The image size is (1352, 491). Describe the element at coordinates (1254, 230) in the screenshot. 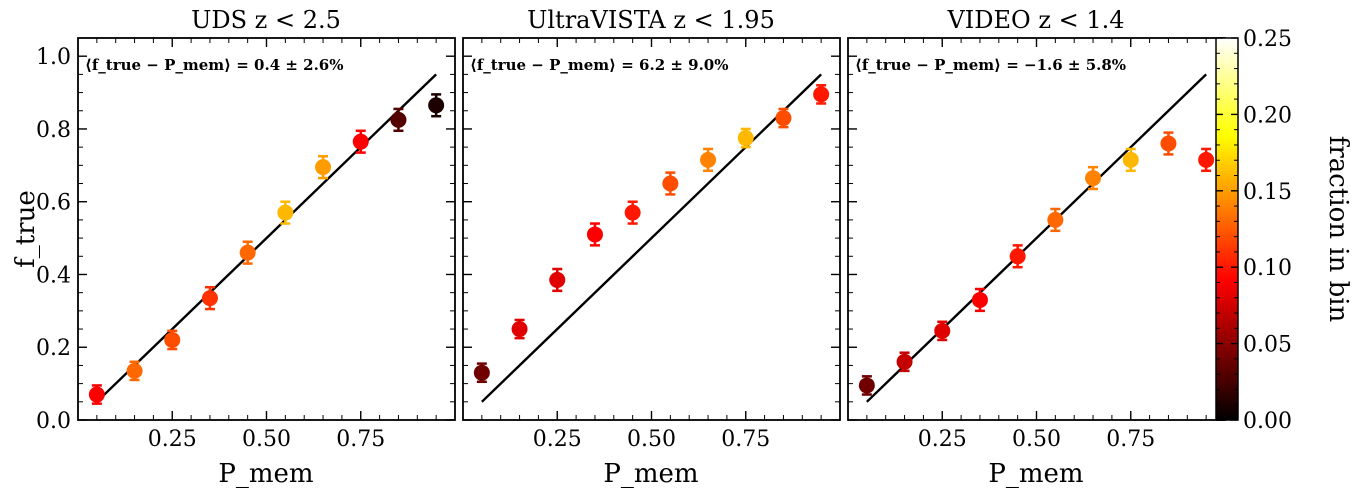

I see `colorbar-ticks: 0.00 0.05 0.10 0.15 0.20 0.25` at that location.